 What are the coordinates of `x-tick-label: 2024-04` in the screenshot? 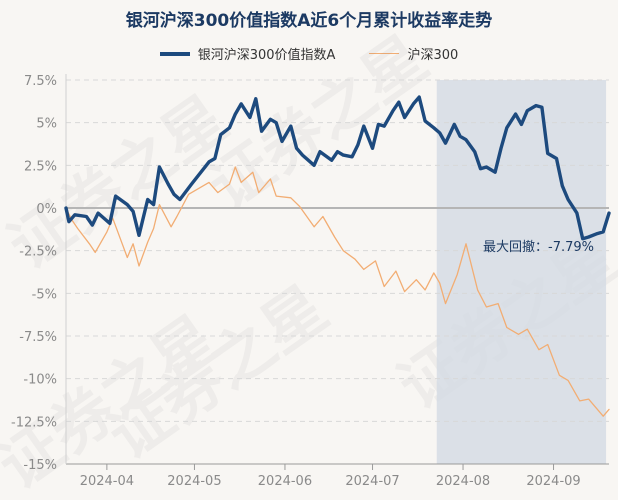 It's located at (107, 481).